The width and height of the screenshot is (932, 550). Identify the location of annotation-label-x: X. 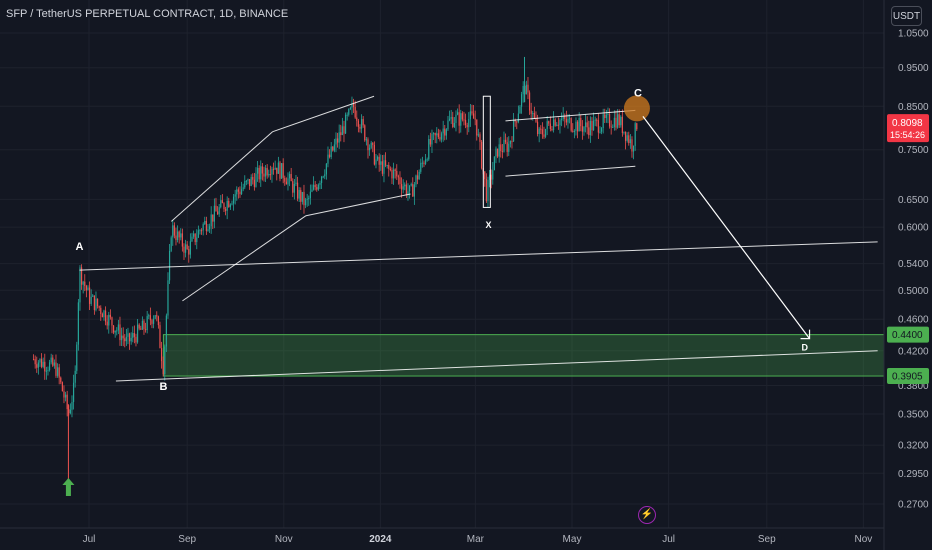
(488, 225).